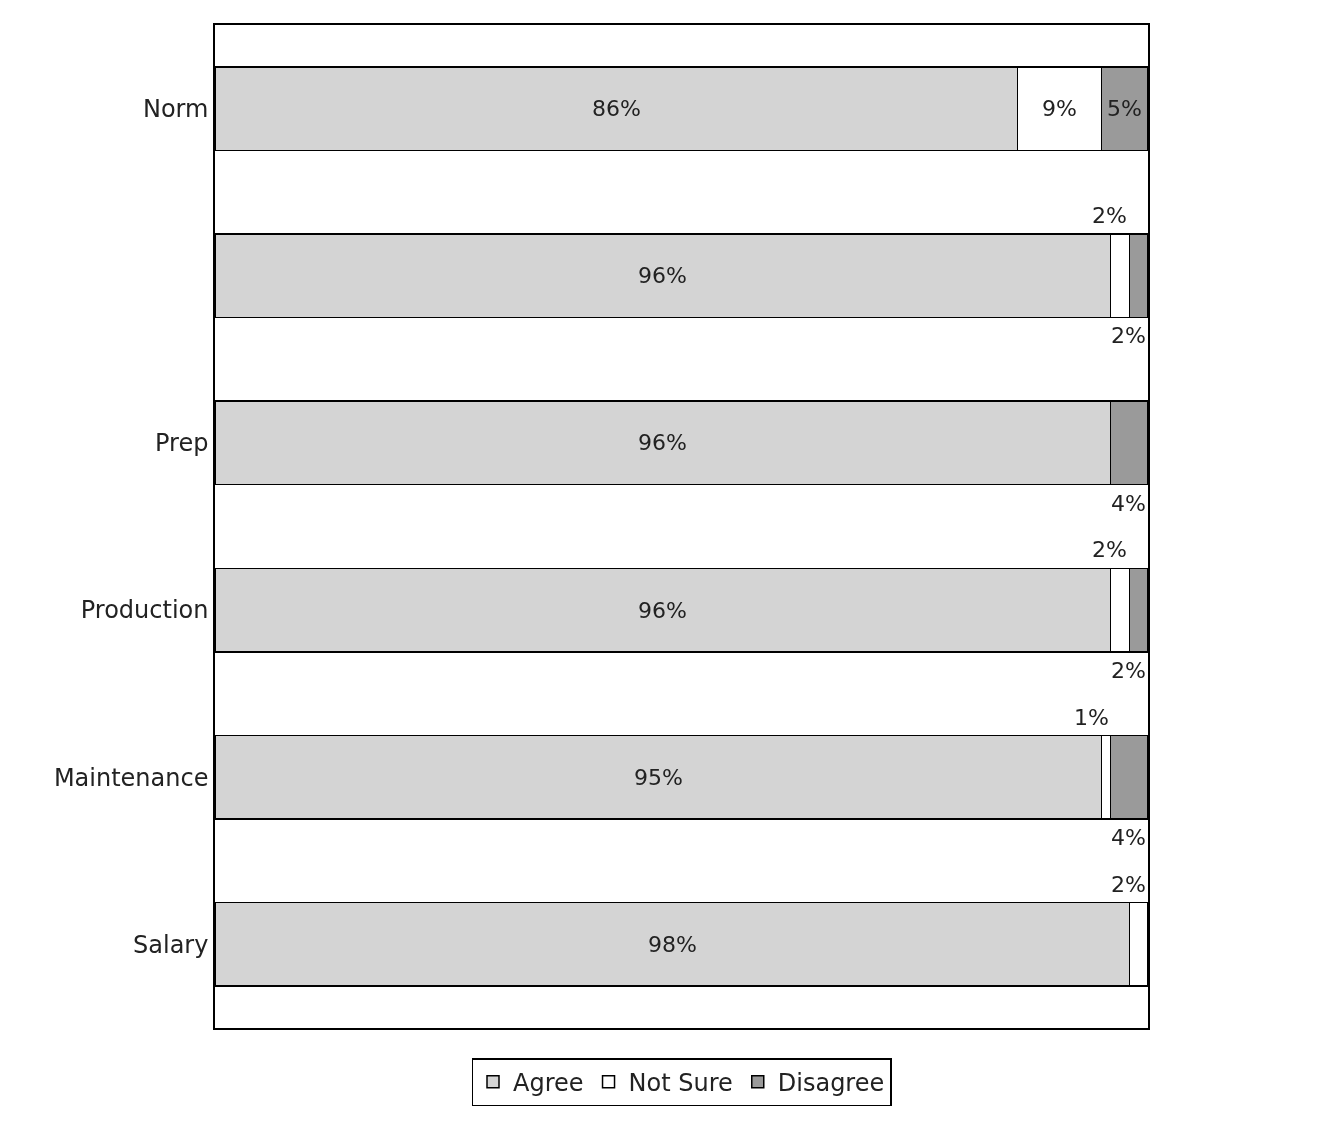 The width and height of the screenshot is (1328, 1148). I want to click on y-tick-label: Norm, so click(175, 108).